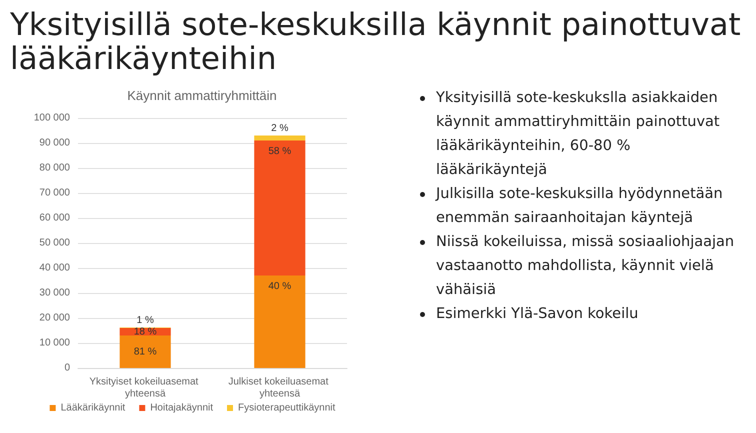  I want to click on text: Julkisilla sote-keskuksilla hyödynnetään enemmän sairaanhoitajan käyntejä, so click(580, 206).